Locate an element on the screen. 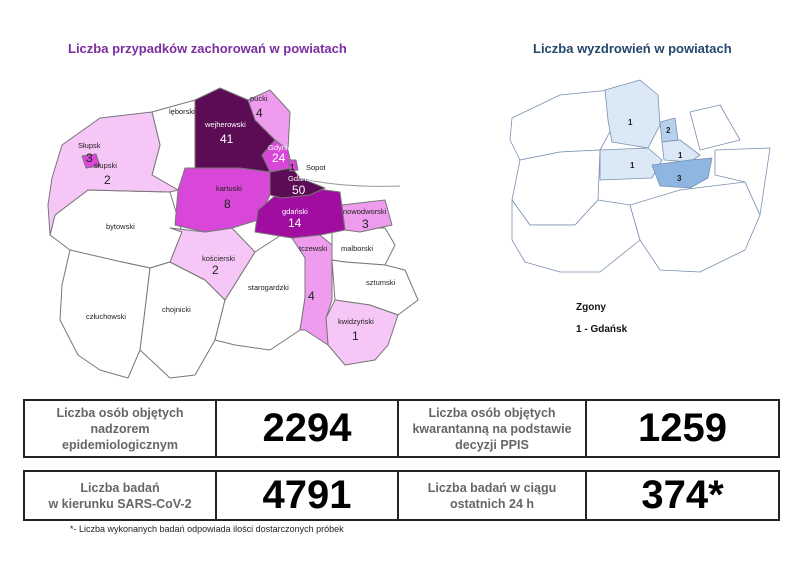 The width and height of the screenshot is (800, 584). district-sopot is located at coordinates (293, 165).